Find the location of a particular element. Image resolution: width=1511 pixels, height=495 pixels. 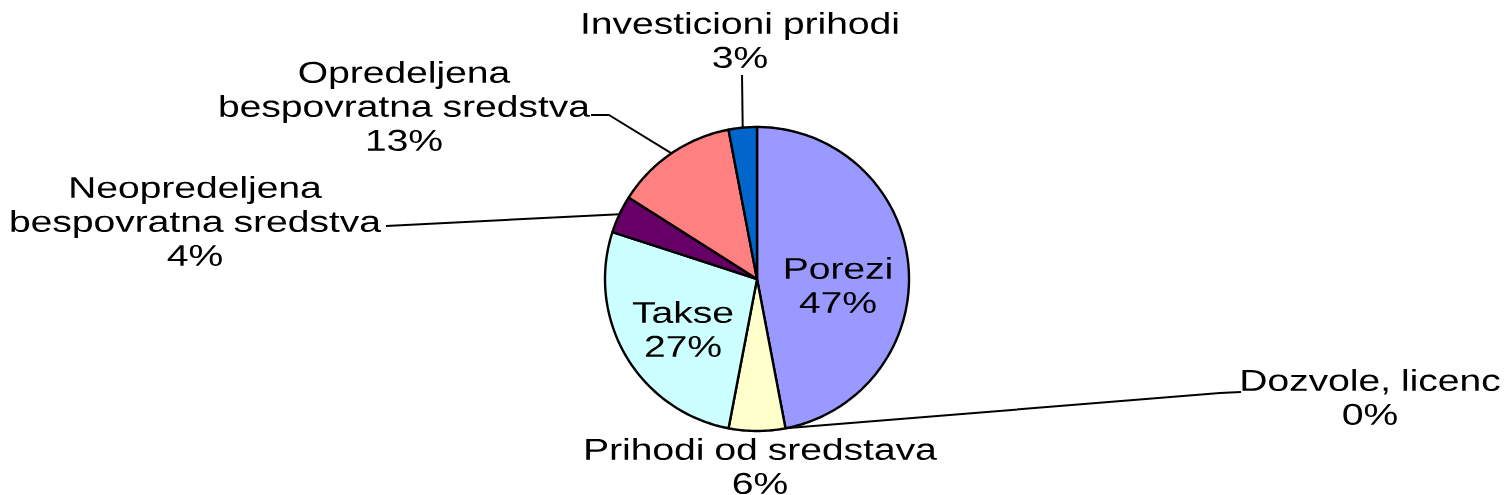

data-label: 3% is located at coordinates (740, 57).